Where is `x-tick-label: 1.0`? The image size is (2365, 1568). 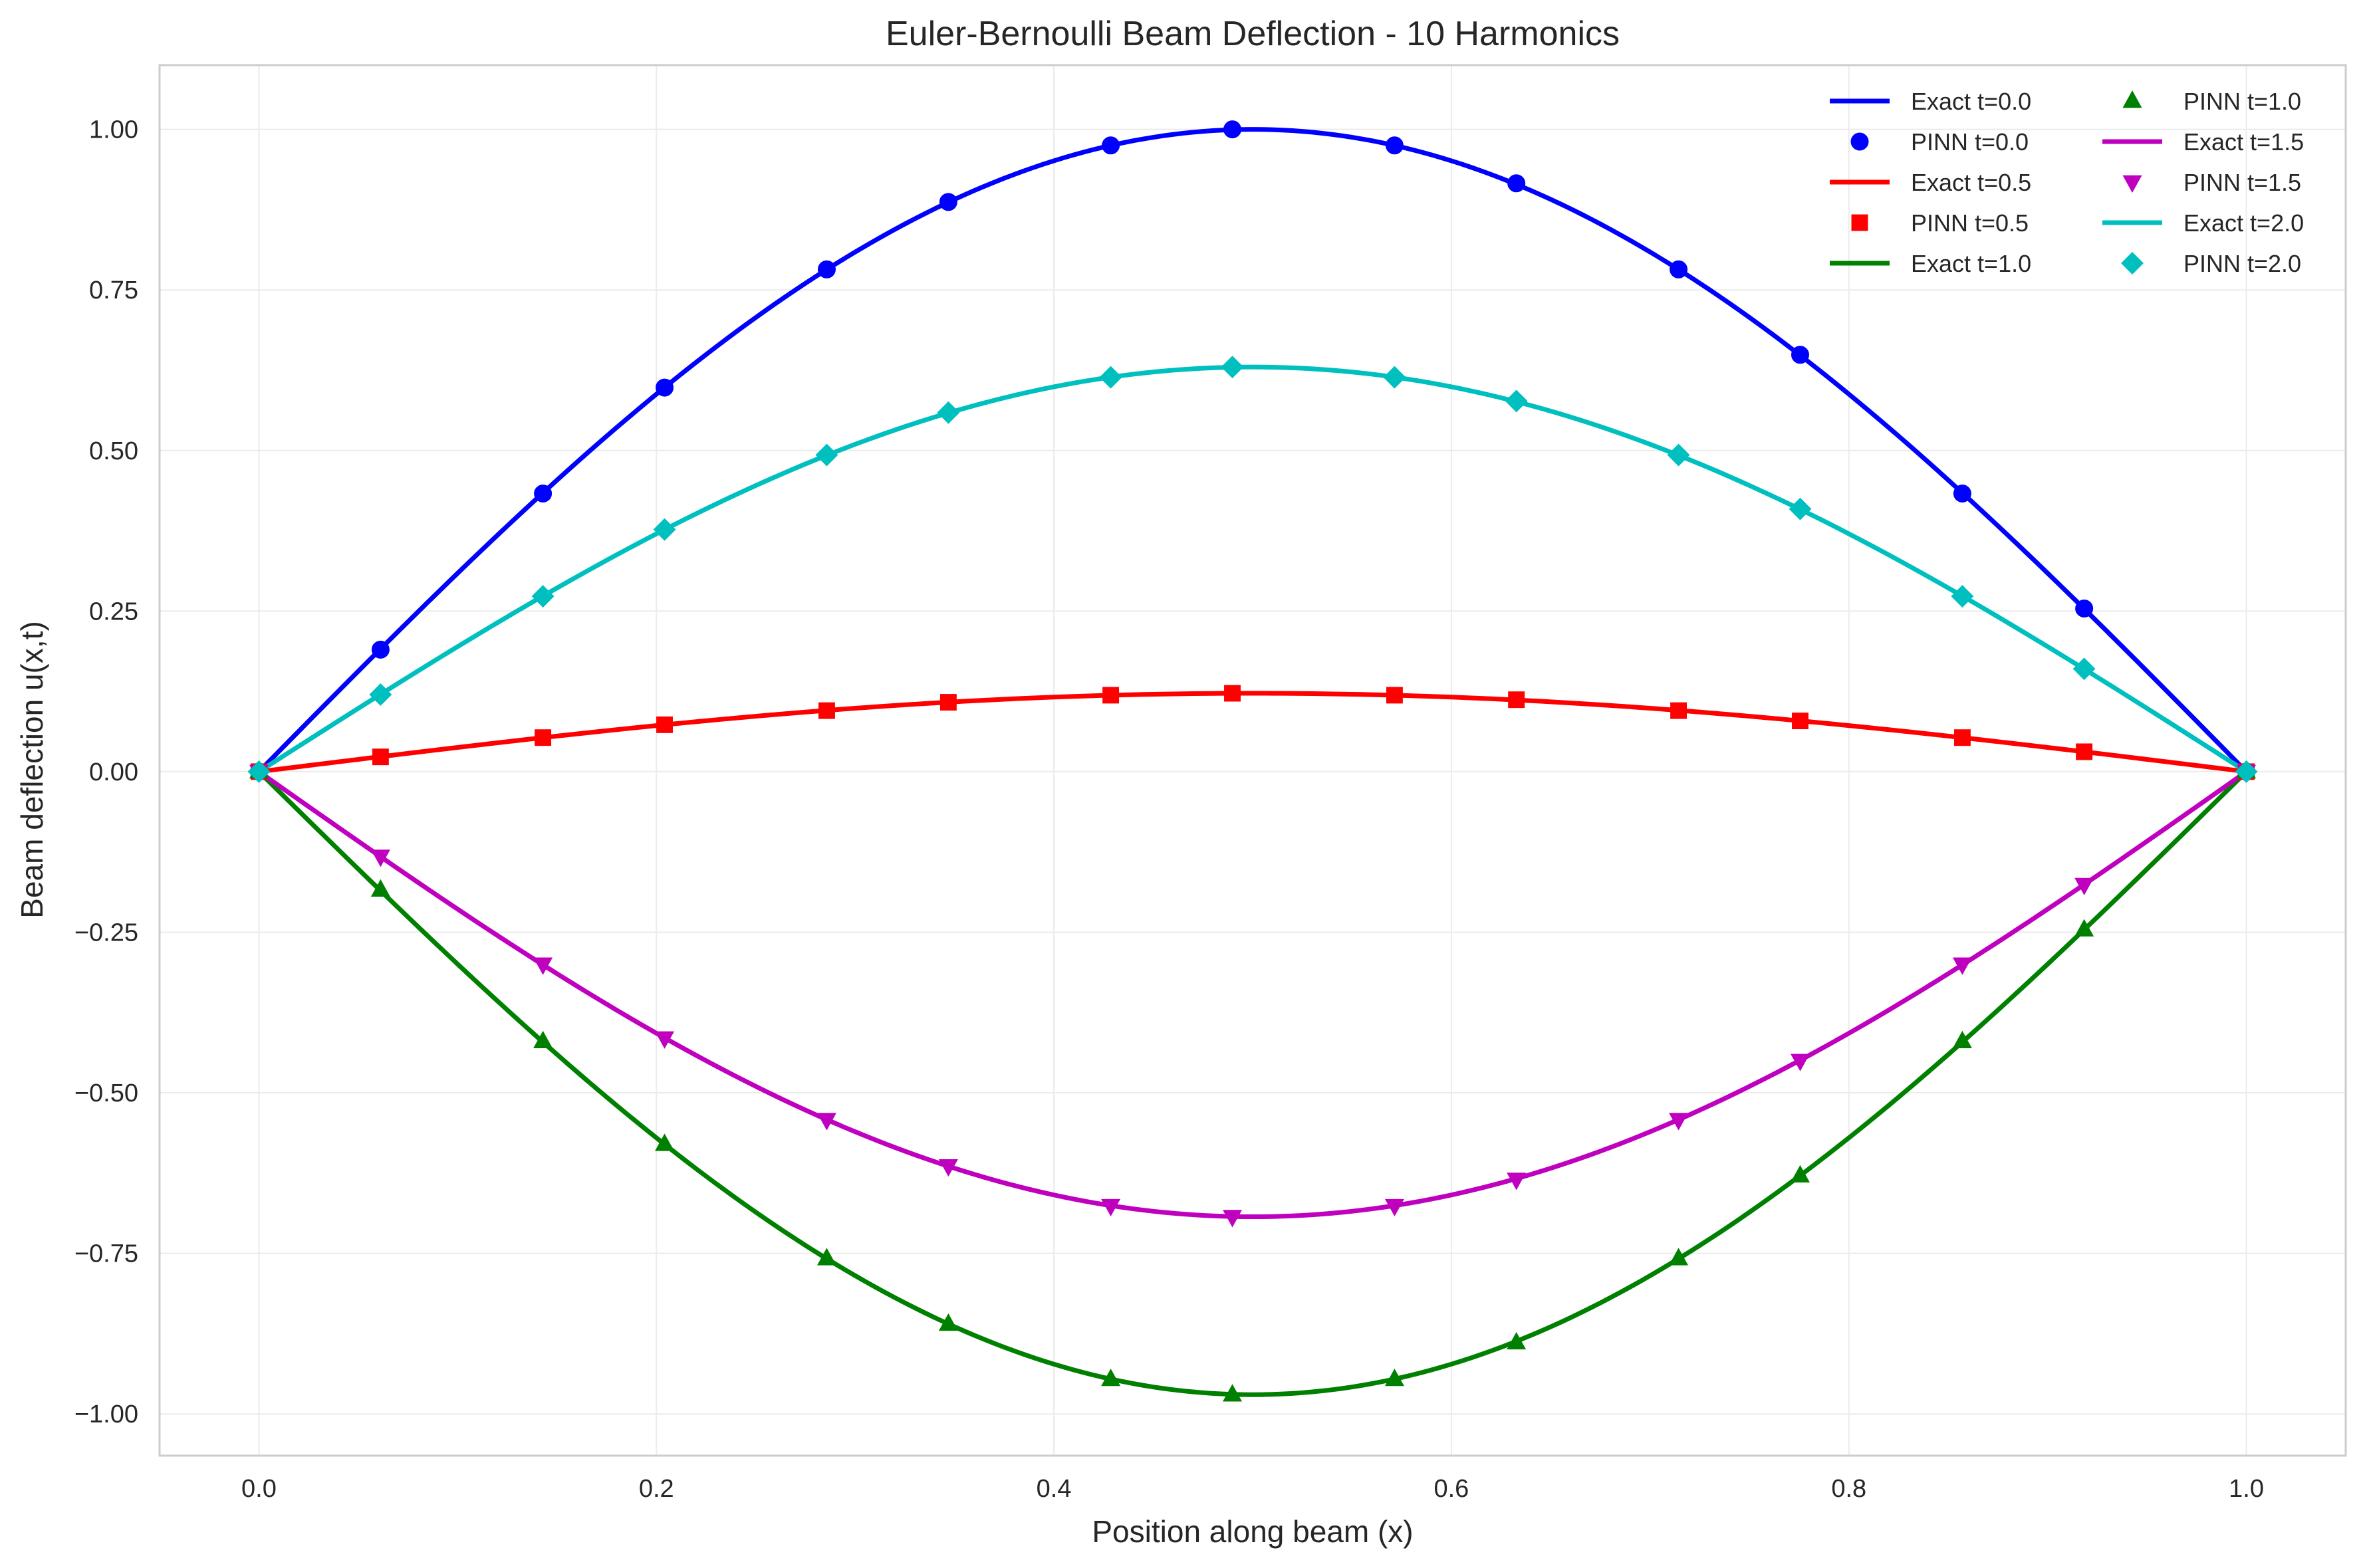 x-tick-label: 1.0 is located at coordinates (2246, 1489).